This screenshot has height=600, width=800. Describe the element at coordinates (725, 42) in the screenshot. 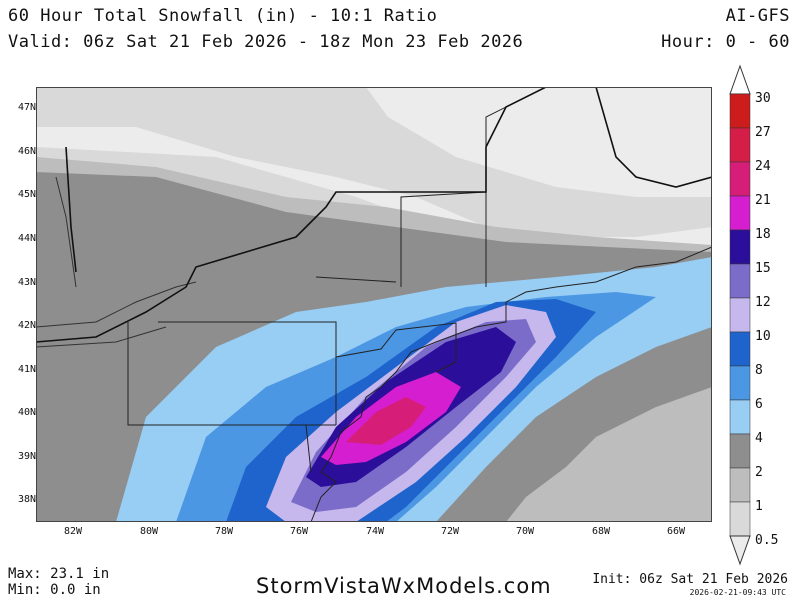

I see `forecast-hour-range: Hour: 0 - 60` at that location.